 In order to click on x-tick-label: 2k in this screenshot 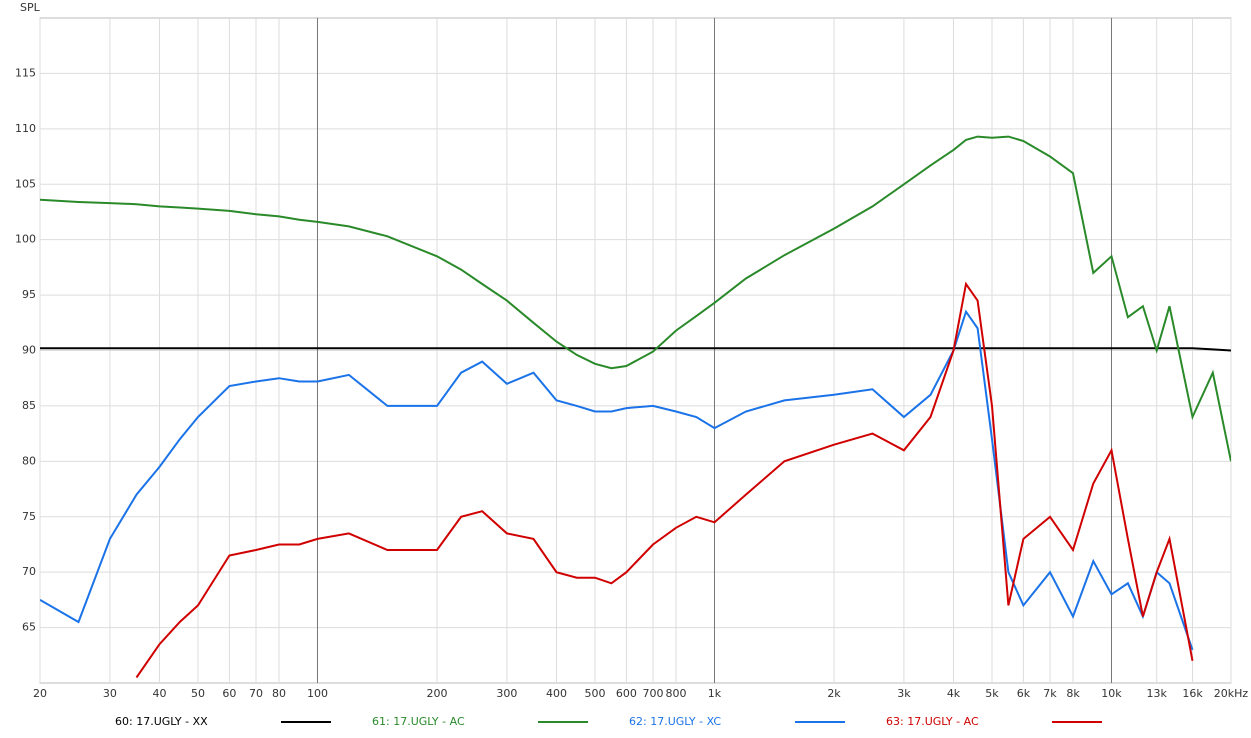, I will do `click(834, 693)`.